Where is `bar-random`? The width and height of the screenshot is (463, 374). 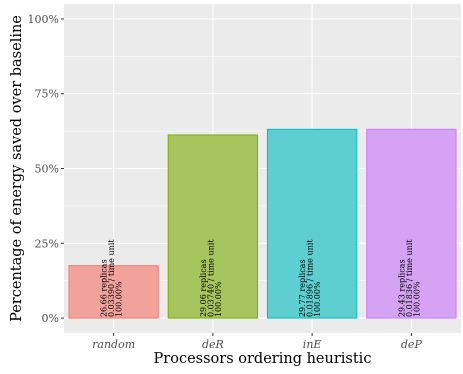
bar-random is located at coordinates (113, 292).